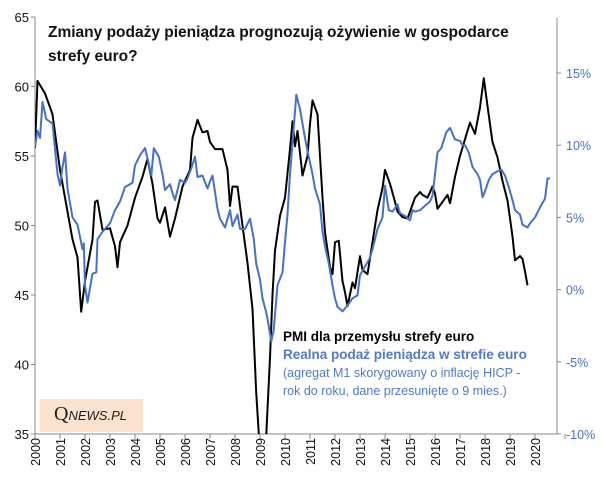 The image size is (604, 479). What do you see at coordinates (22, 87) in the screenshot?
I see `left-tick-label: 60` at bounding box center [22, 87].